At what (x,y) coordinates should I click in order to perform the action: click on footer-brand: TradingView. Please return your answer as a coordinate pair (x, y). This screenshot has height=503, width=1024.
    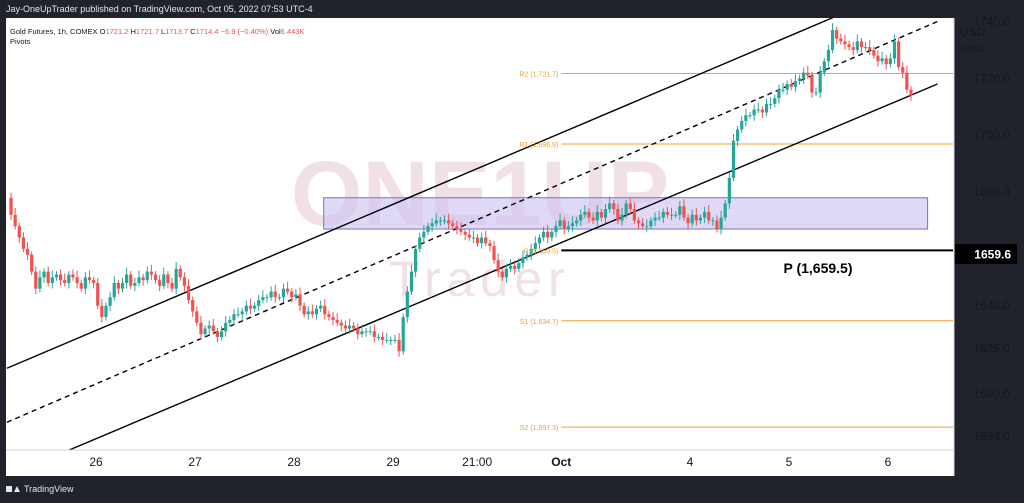
    Looking at the image, I should click on (49, 489).